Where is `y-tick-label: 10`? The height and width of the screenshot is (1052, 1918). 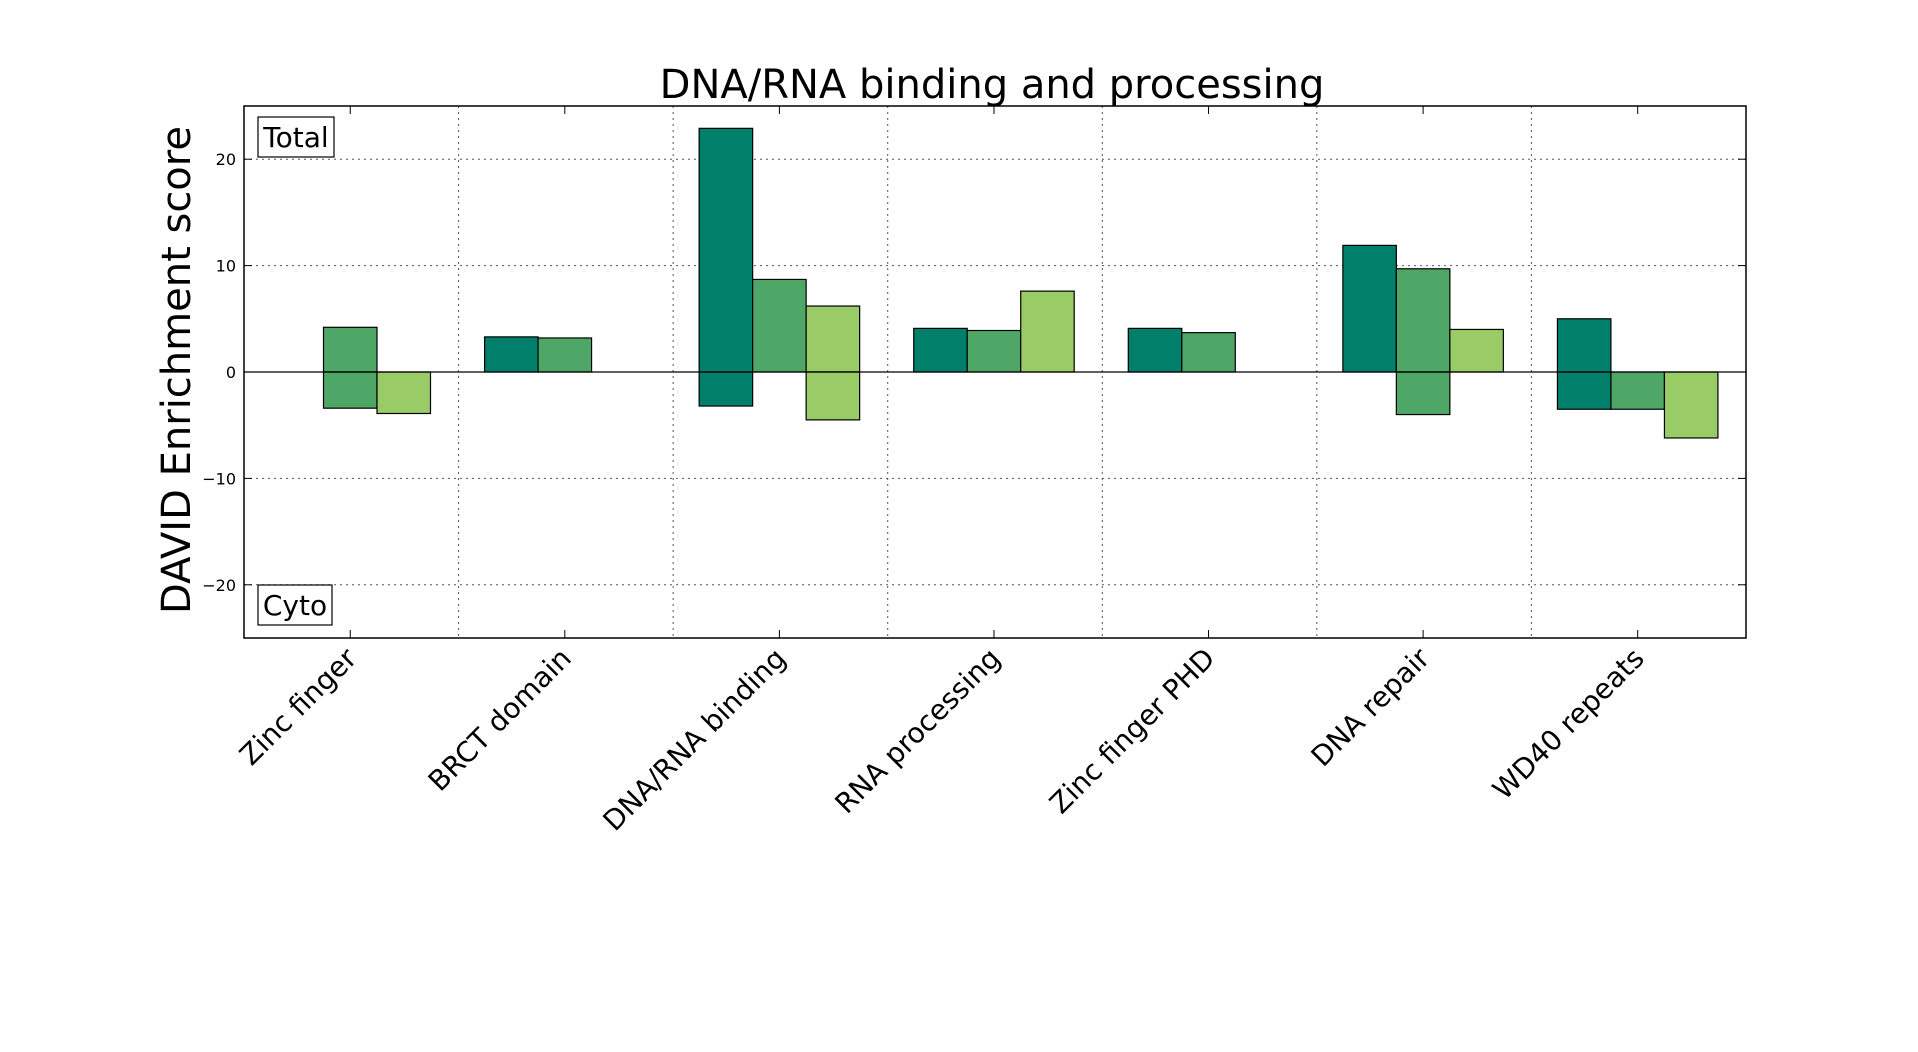 y-tick-label: 10 is located at coordinates (226, 266).